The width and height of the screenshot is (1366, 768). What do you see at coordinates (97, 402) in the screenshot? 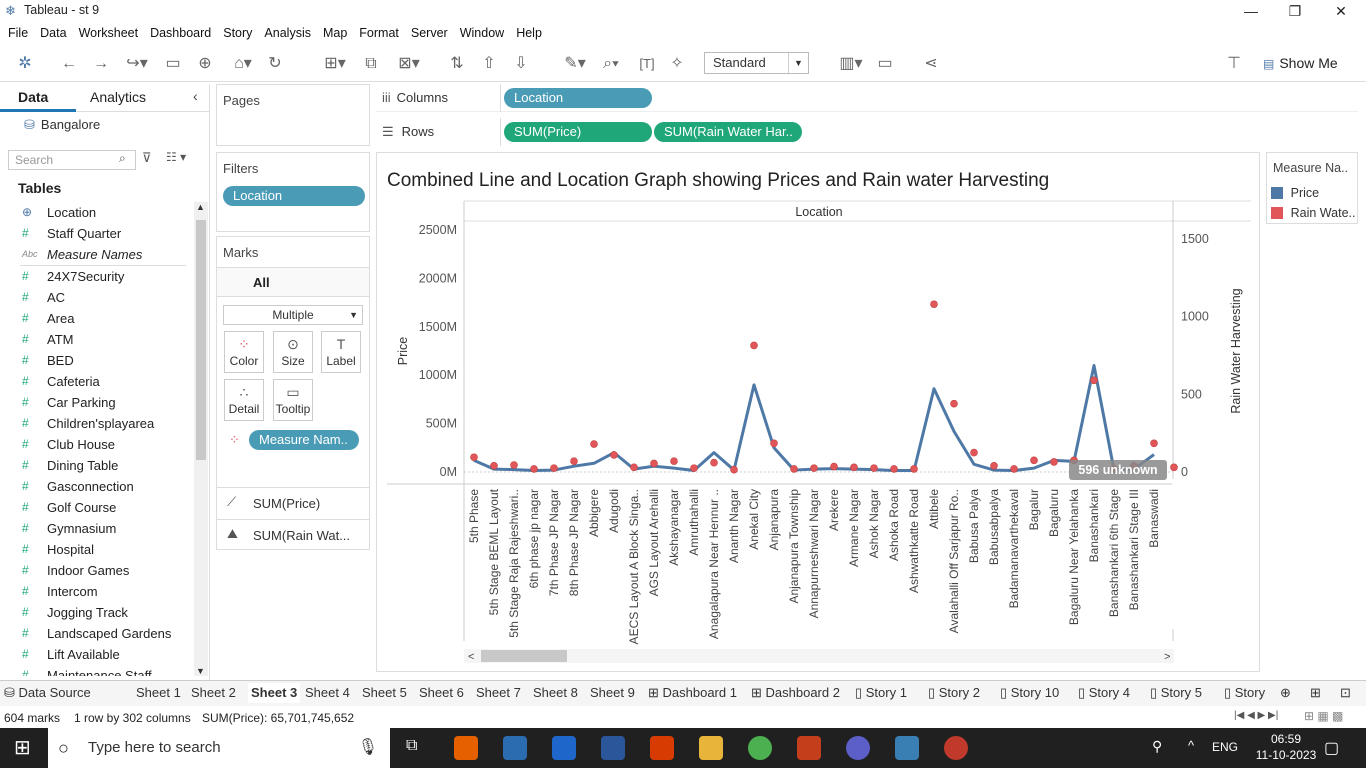
I see `field-item: # Car Parking` at bounding box center [97, 402].